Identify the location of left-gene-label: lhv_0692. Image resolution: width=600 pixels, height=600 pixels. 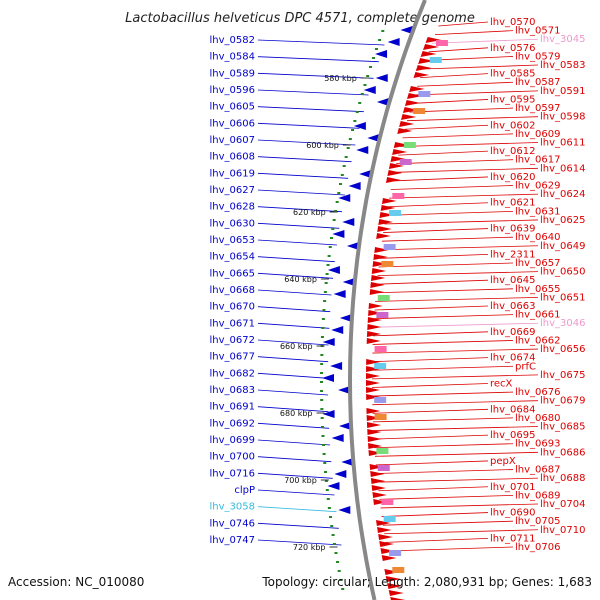
(232, 423).